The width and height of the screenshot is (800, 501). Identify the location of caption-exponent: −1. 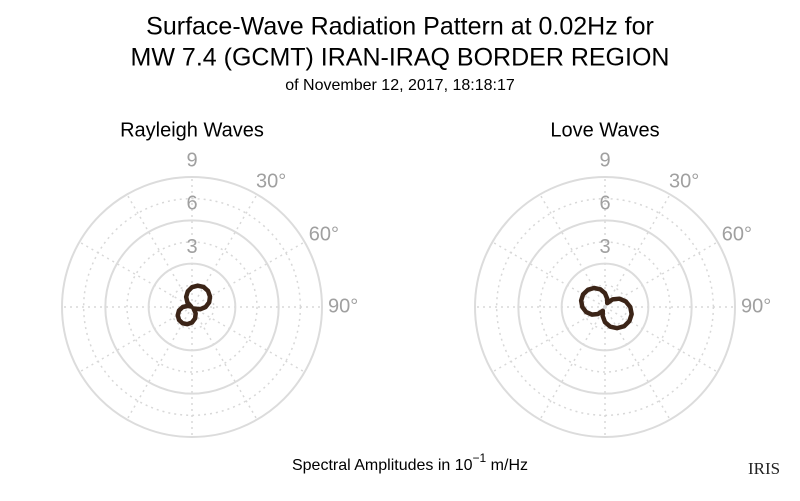
(480, 458).